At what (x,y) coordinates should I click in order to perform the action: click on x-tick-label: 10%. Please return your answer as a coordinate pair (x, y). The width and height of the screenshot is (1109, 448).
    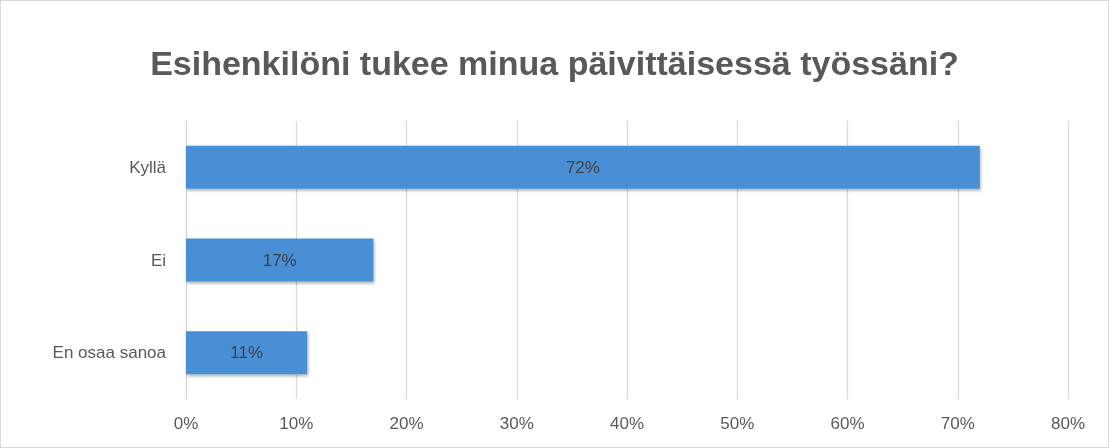
    Looking at the image, I should click on (296, 423).